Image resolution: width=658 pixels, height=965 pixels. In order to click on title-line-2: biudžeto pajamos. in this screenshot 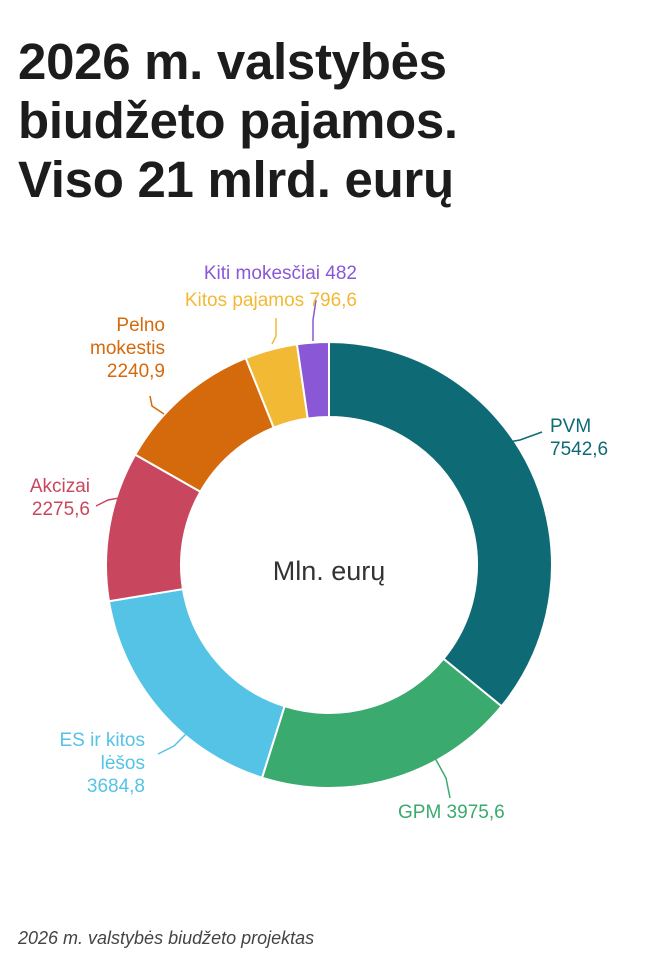, I will do `click(238, 120)`.